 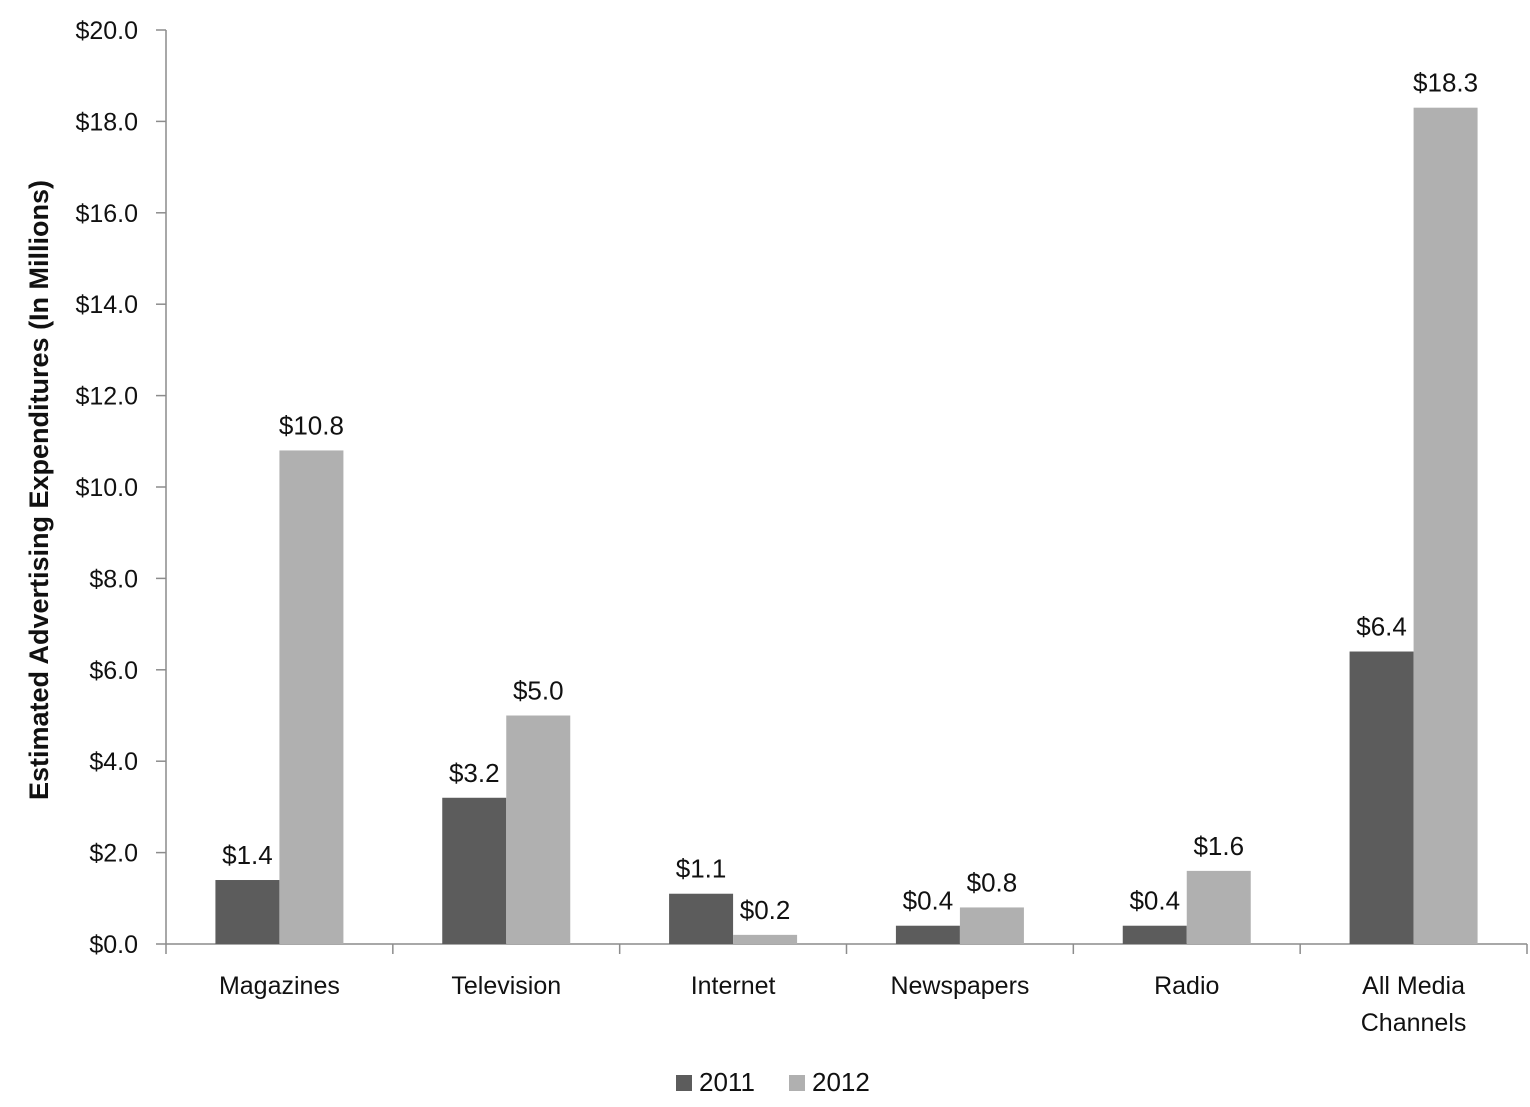 What do you see at coordinates (106, 214) in the screenshot?
I see `y-tick-label: $16.0` at bounding box center [106, 214].